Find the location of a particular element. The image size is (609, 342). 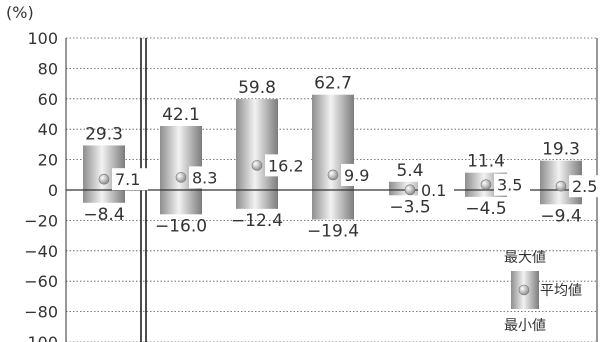

legend-max-label: 最大値 is located at coordinates (525, 258).